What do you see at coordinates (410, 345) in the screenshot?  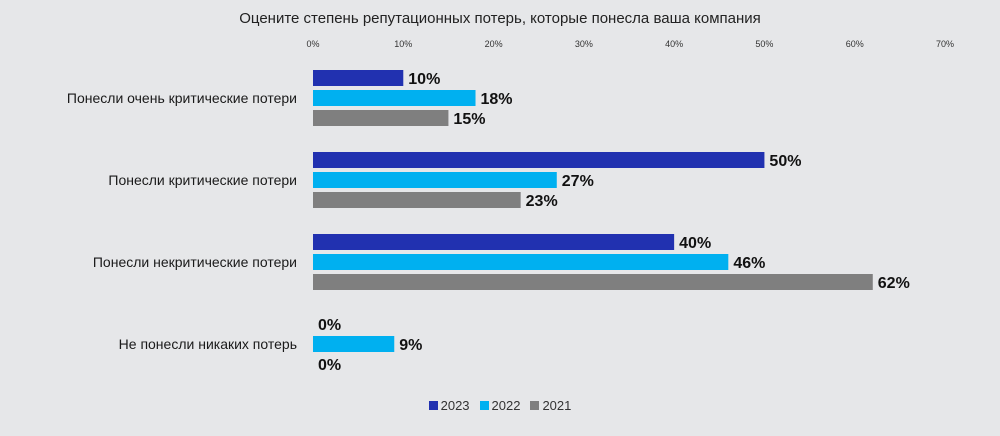 I see `data-label-2022: 9%` at bounding box center [410, 345].